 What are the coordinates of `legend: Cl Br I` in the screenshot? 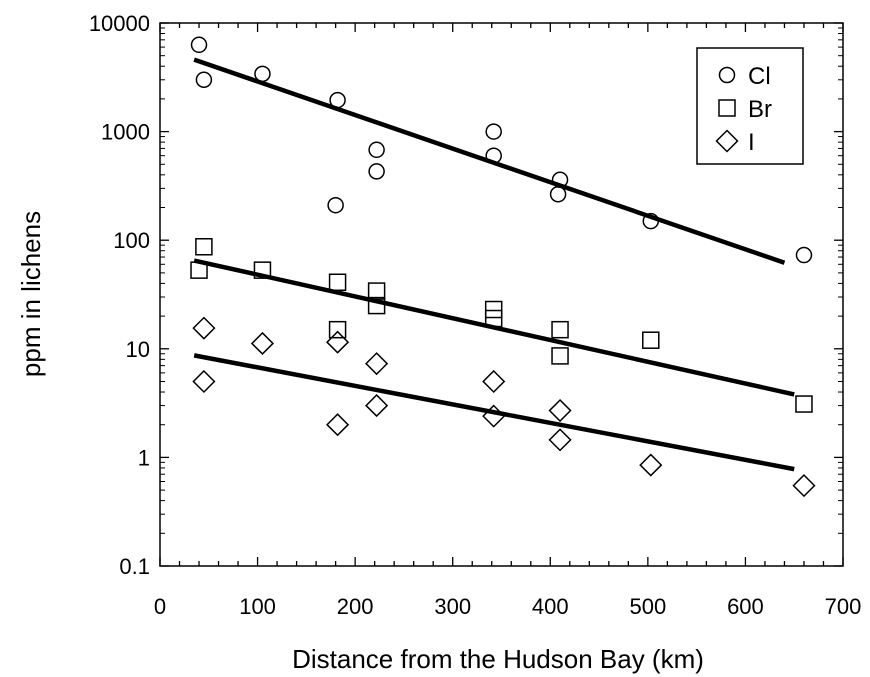 It's located at (750, 106).